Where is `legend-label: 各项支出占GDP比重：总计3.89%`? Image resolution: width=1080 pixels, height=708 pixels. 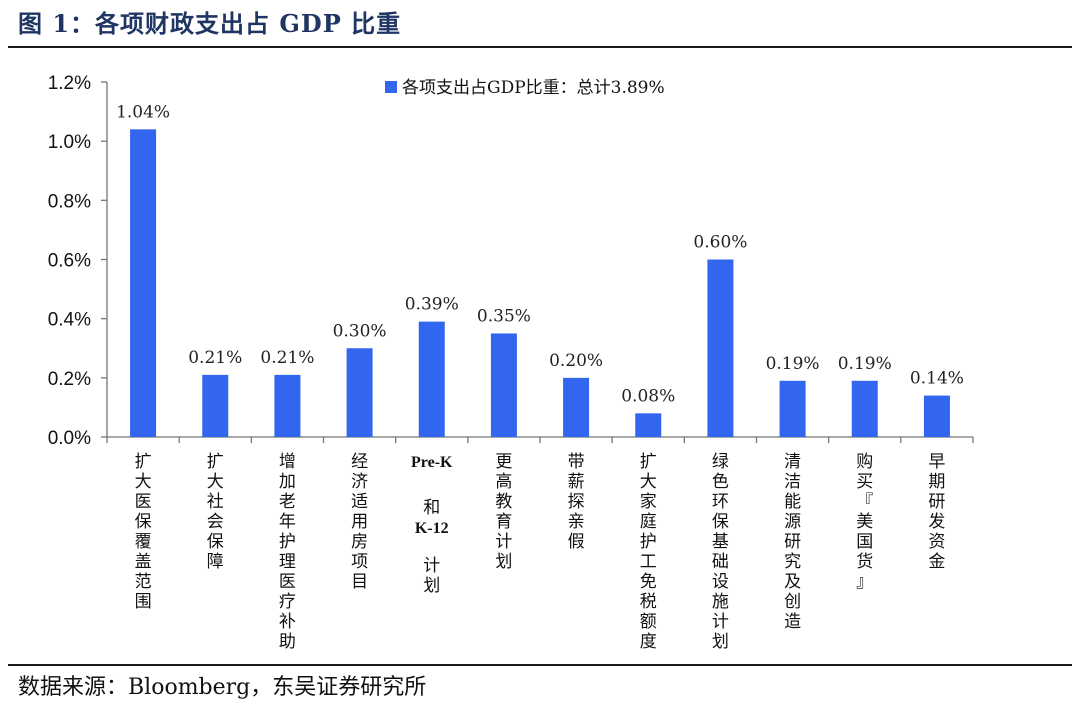
legend-label: 各项支出占GDP比重：总计3.89% is located at coordinates (533, 88).